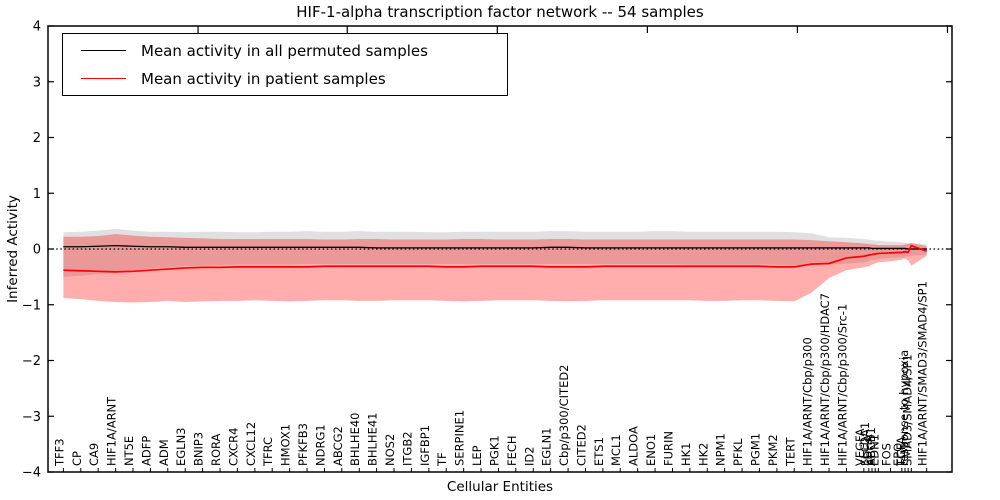 This screenshot has width=1000, height=500. Describe the element at coordinates (790, 452) in the screenshot. I see `x-tick-label: TERT` at that location.